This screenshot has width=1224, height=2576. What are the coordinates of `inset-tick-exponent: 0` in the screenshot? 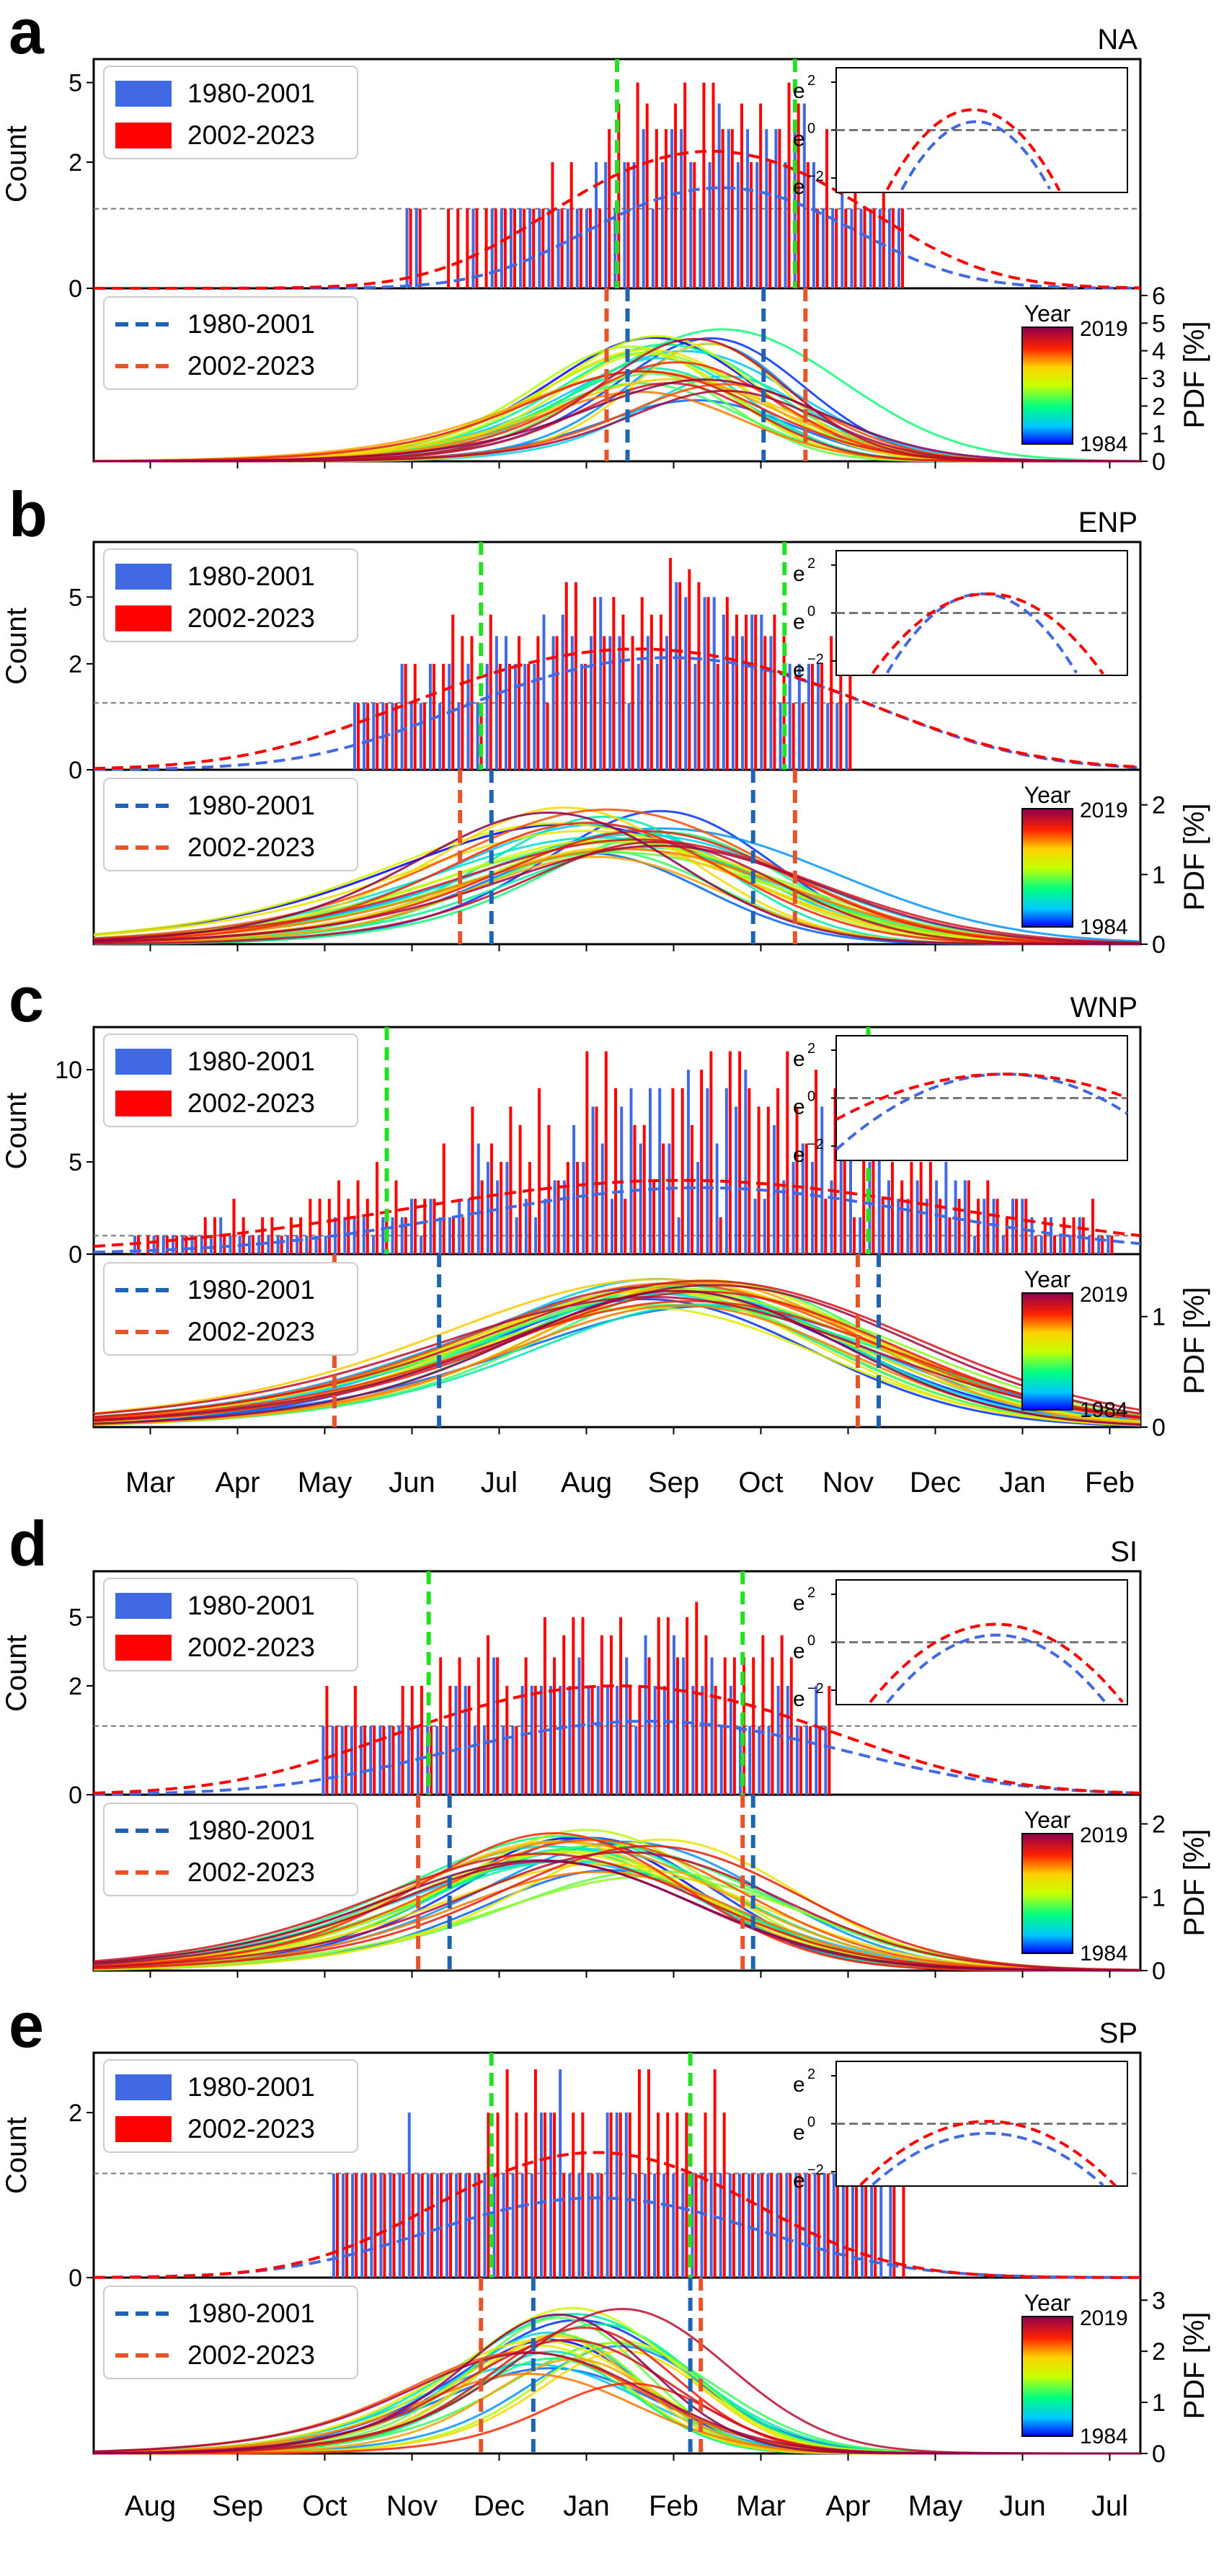 It's located at (811, 129).